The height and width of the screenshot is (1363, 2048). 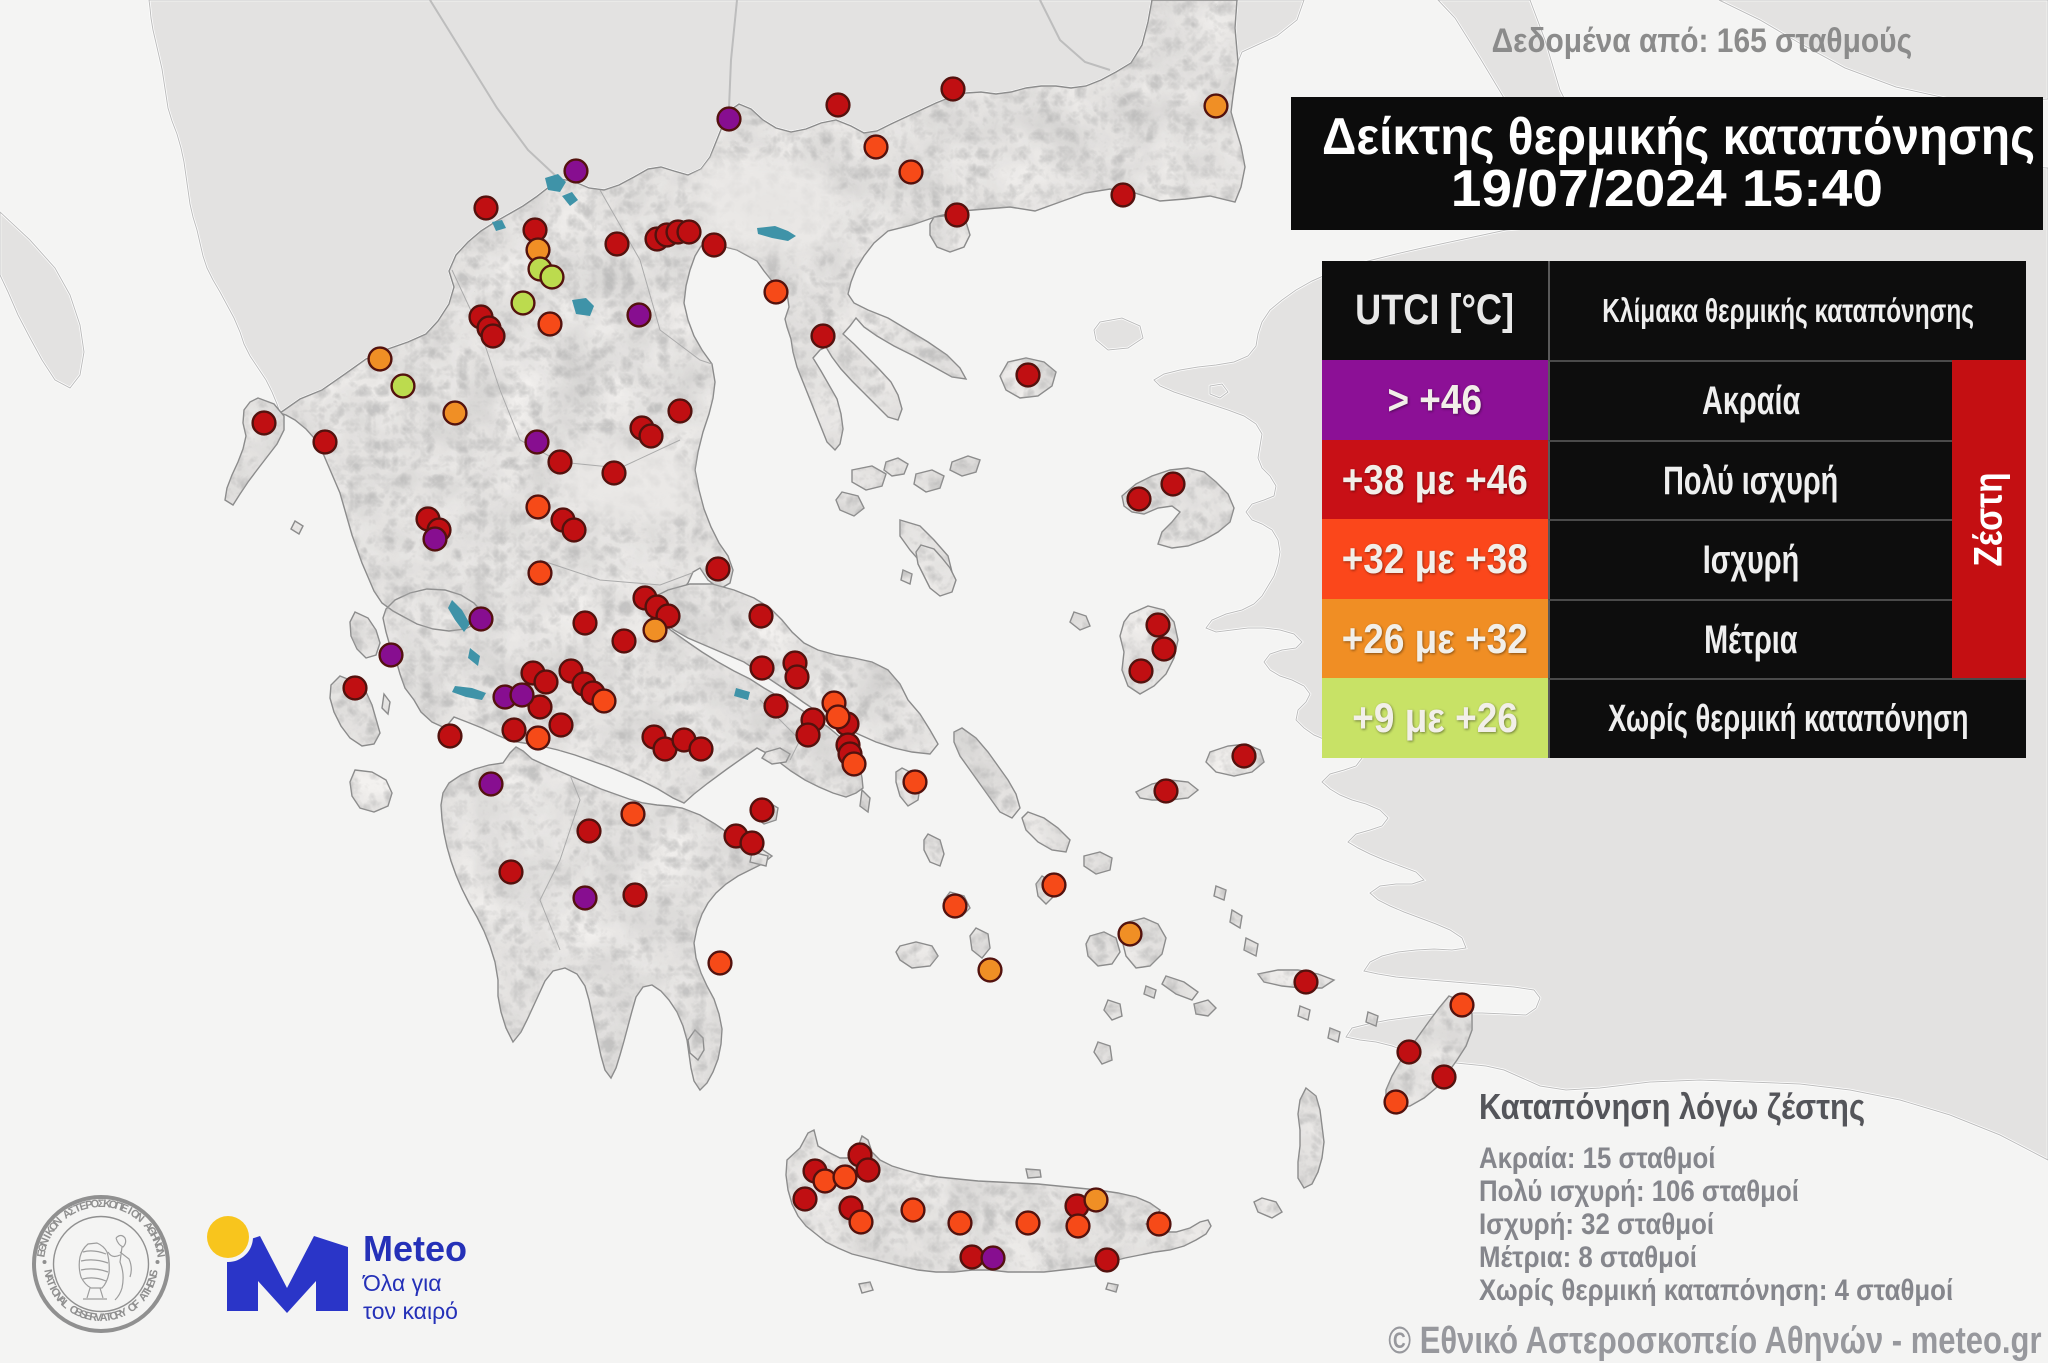 I want to click on svg-text: I, so click(x=53, y=1288).